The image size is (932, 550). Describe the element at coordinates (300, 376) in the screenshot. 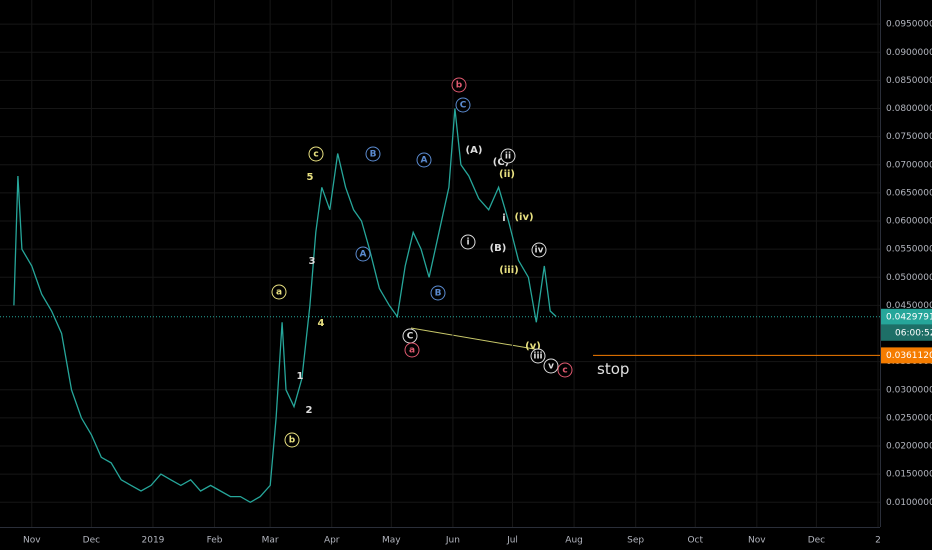

I see `wave-label: 1` at that location.